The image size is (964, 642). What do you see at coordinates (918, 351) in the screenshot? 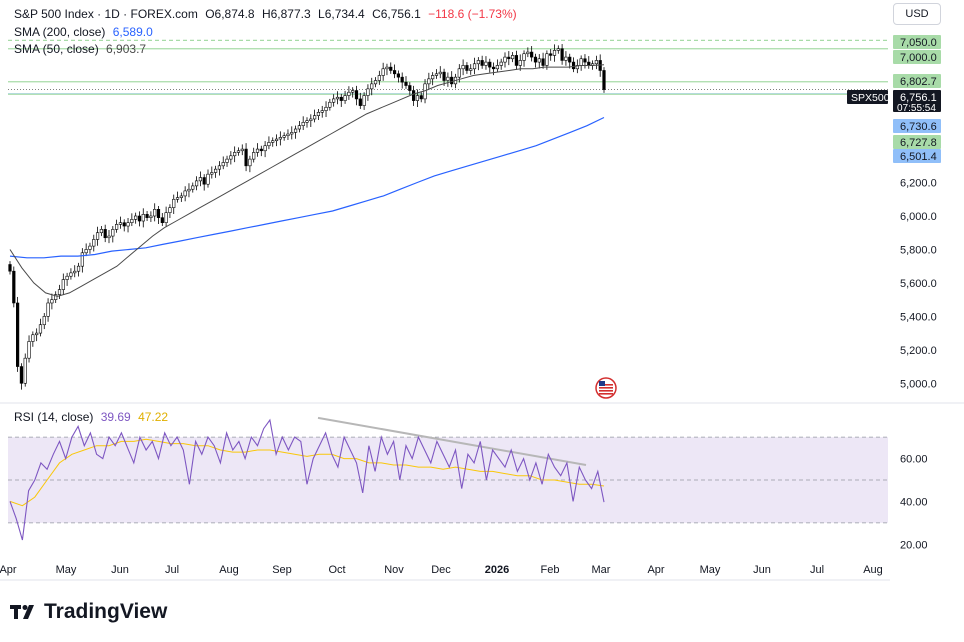
I see `price-tick-label-1: 5,200.0` at bounding box center [918, 351].